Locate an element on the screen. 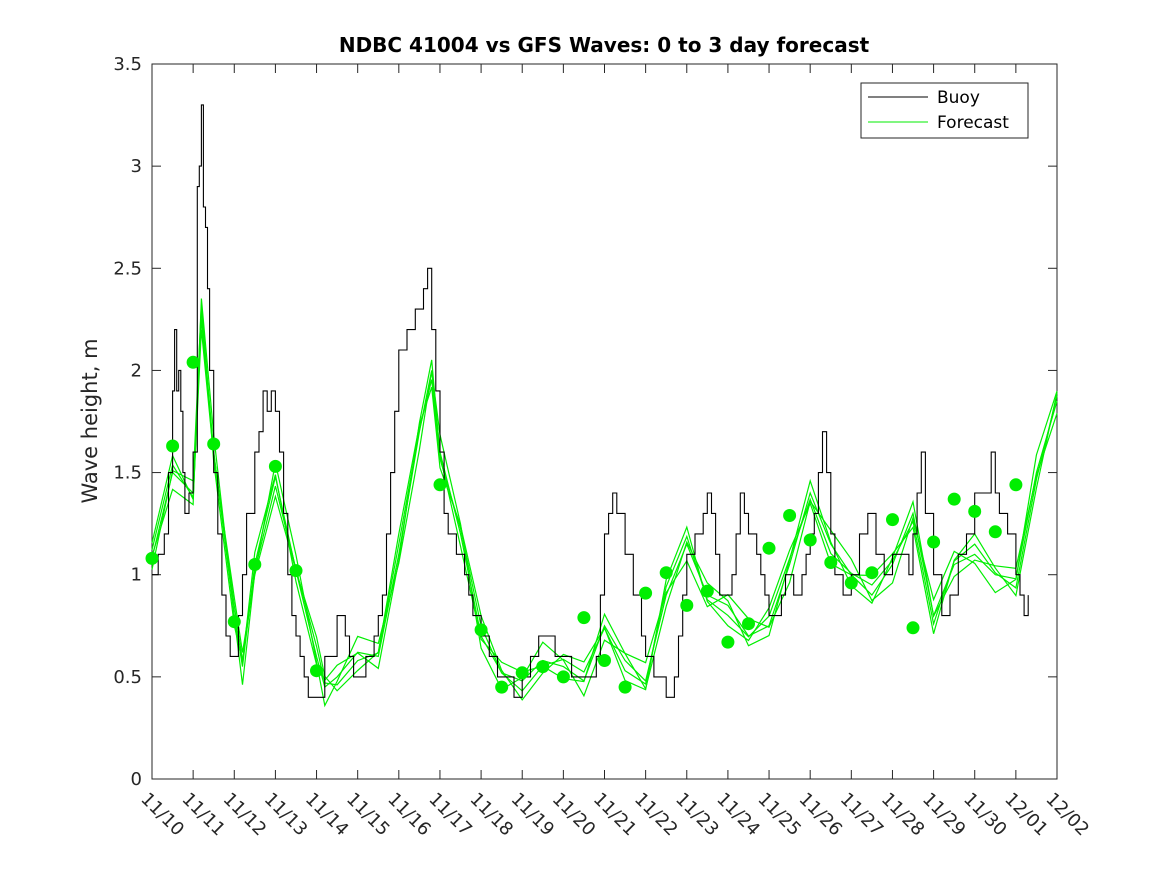 Image resolution: width=1167 pixels, height=875 pixels. y-axis-label: Wave height, m is located at coordinates (90, 420).